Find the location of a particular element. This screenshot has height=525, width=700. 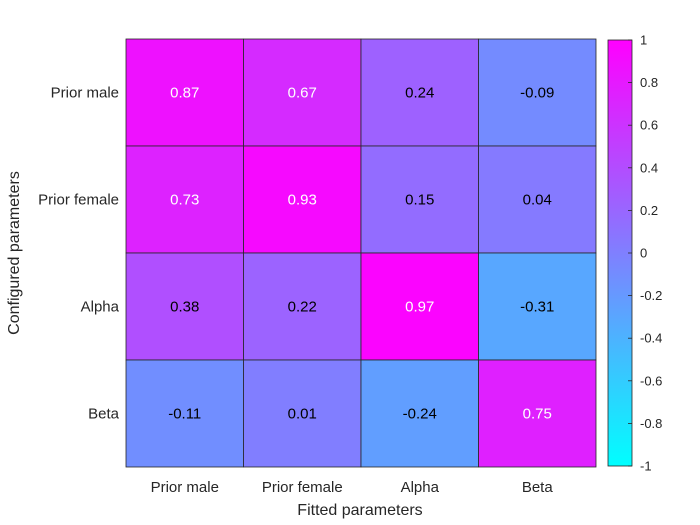

colorbar-ticks: 1 0.8 0.6 0.4 0.2 0 -0.2 -0.4 -0.6 -0.8 -1 is located at coordinates (645, 253).